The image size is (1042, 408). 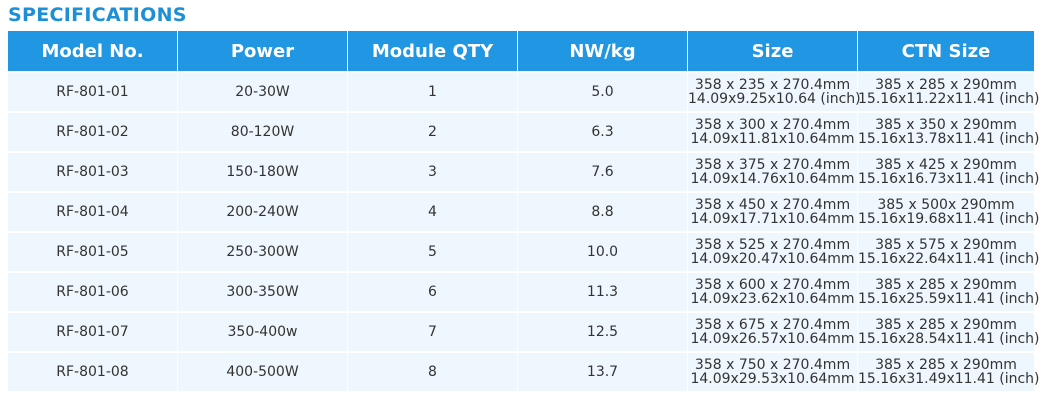 What do you see at coordinates (772, 325) in the screenshot?
I see `size-mm: 358 x 675 x 270.4mm` at bounding box center [772, 325].